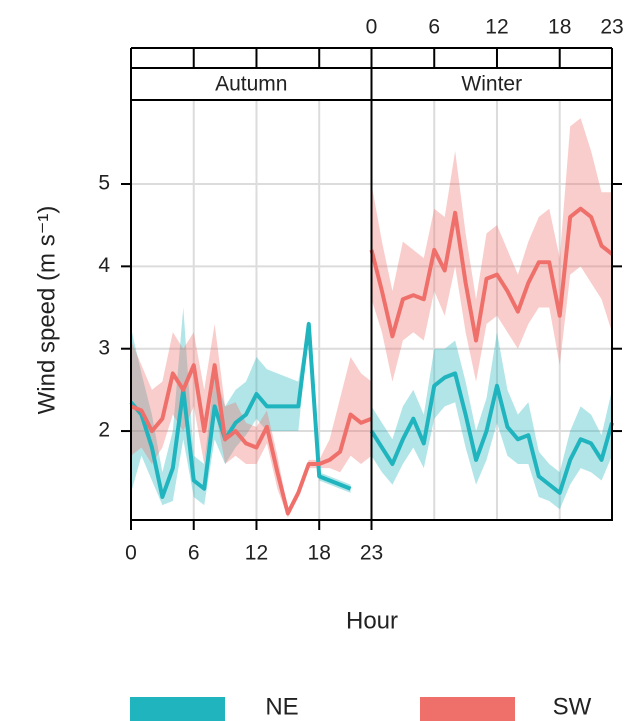 Image resolution: width=628 pixels, height=721 pixels. Describe the element at coordinates (104, 183) in the screenshot. I see `y-tick-label: 5` at that location.